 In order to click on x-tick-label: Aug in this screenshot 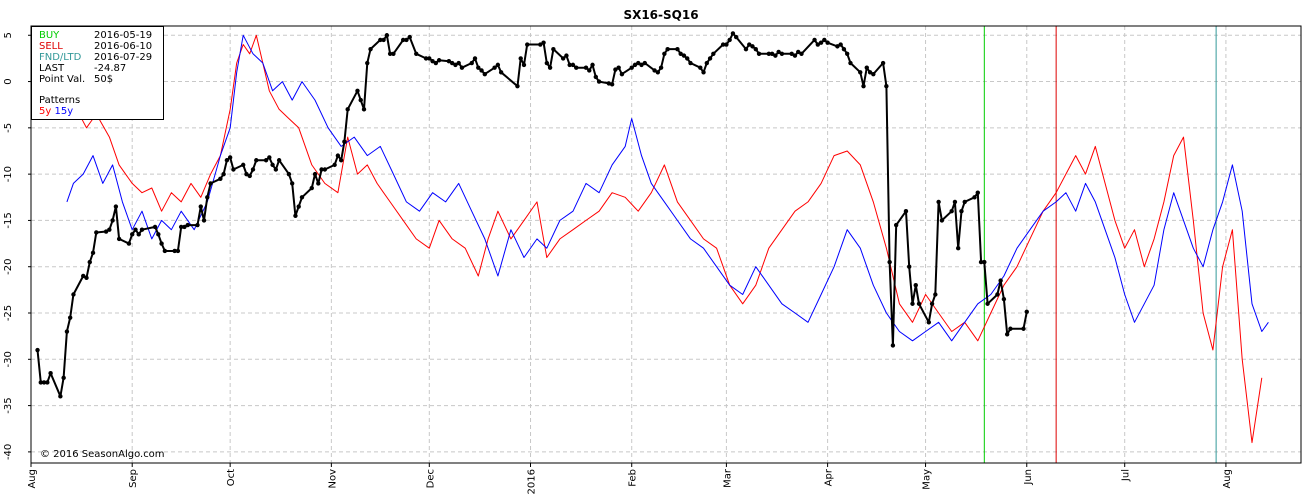, I will do `click(32, 479)`.